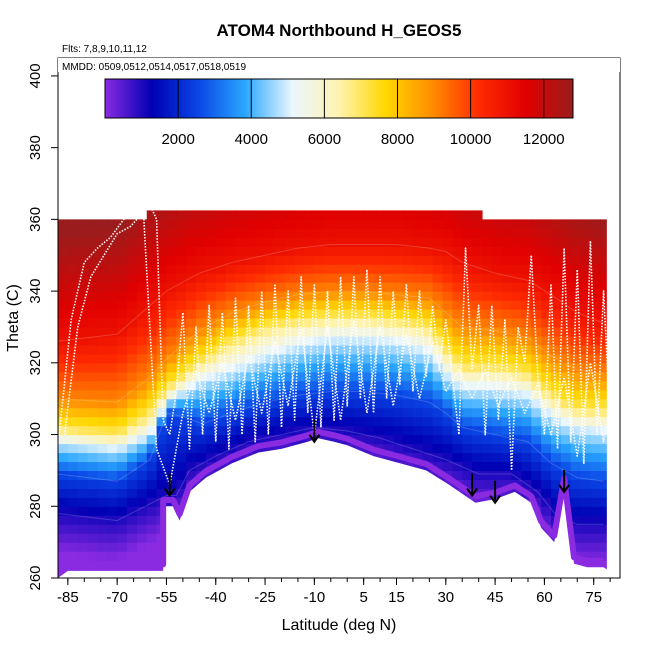 This screenshot has height=650, width=650. I want to click on colorbar-panel, so click(339, 65).